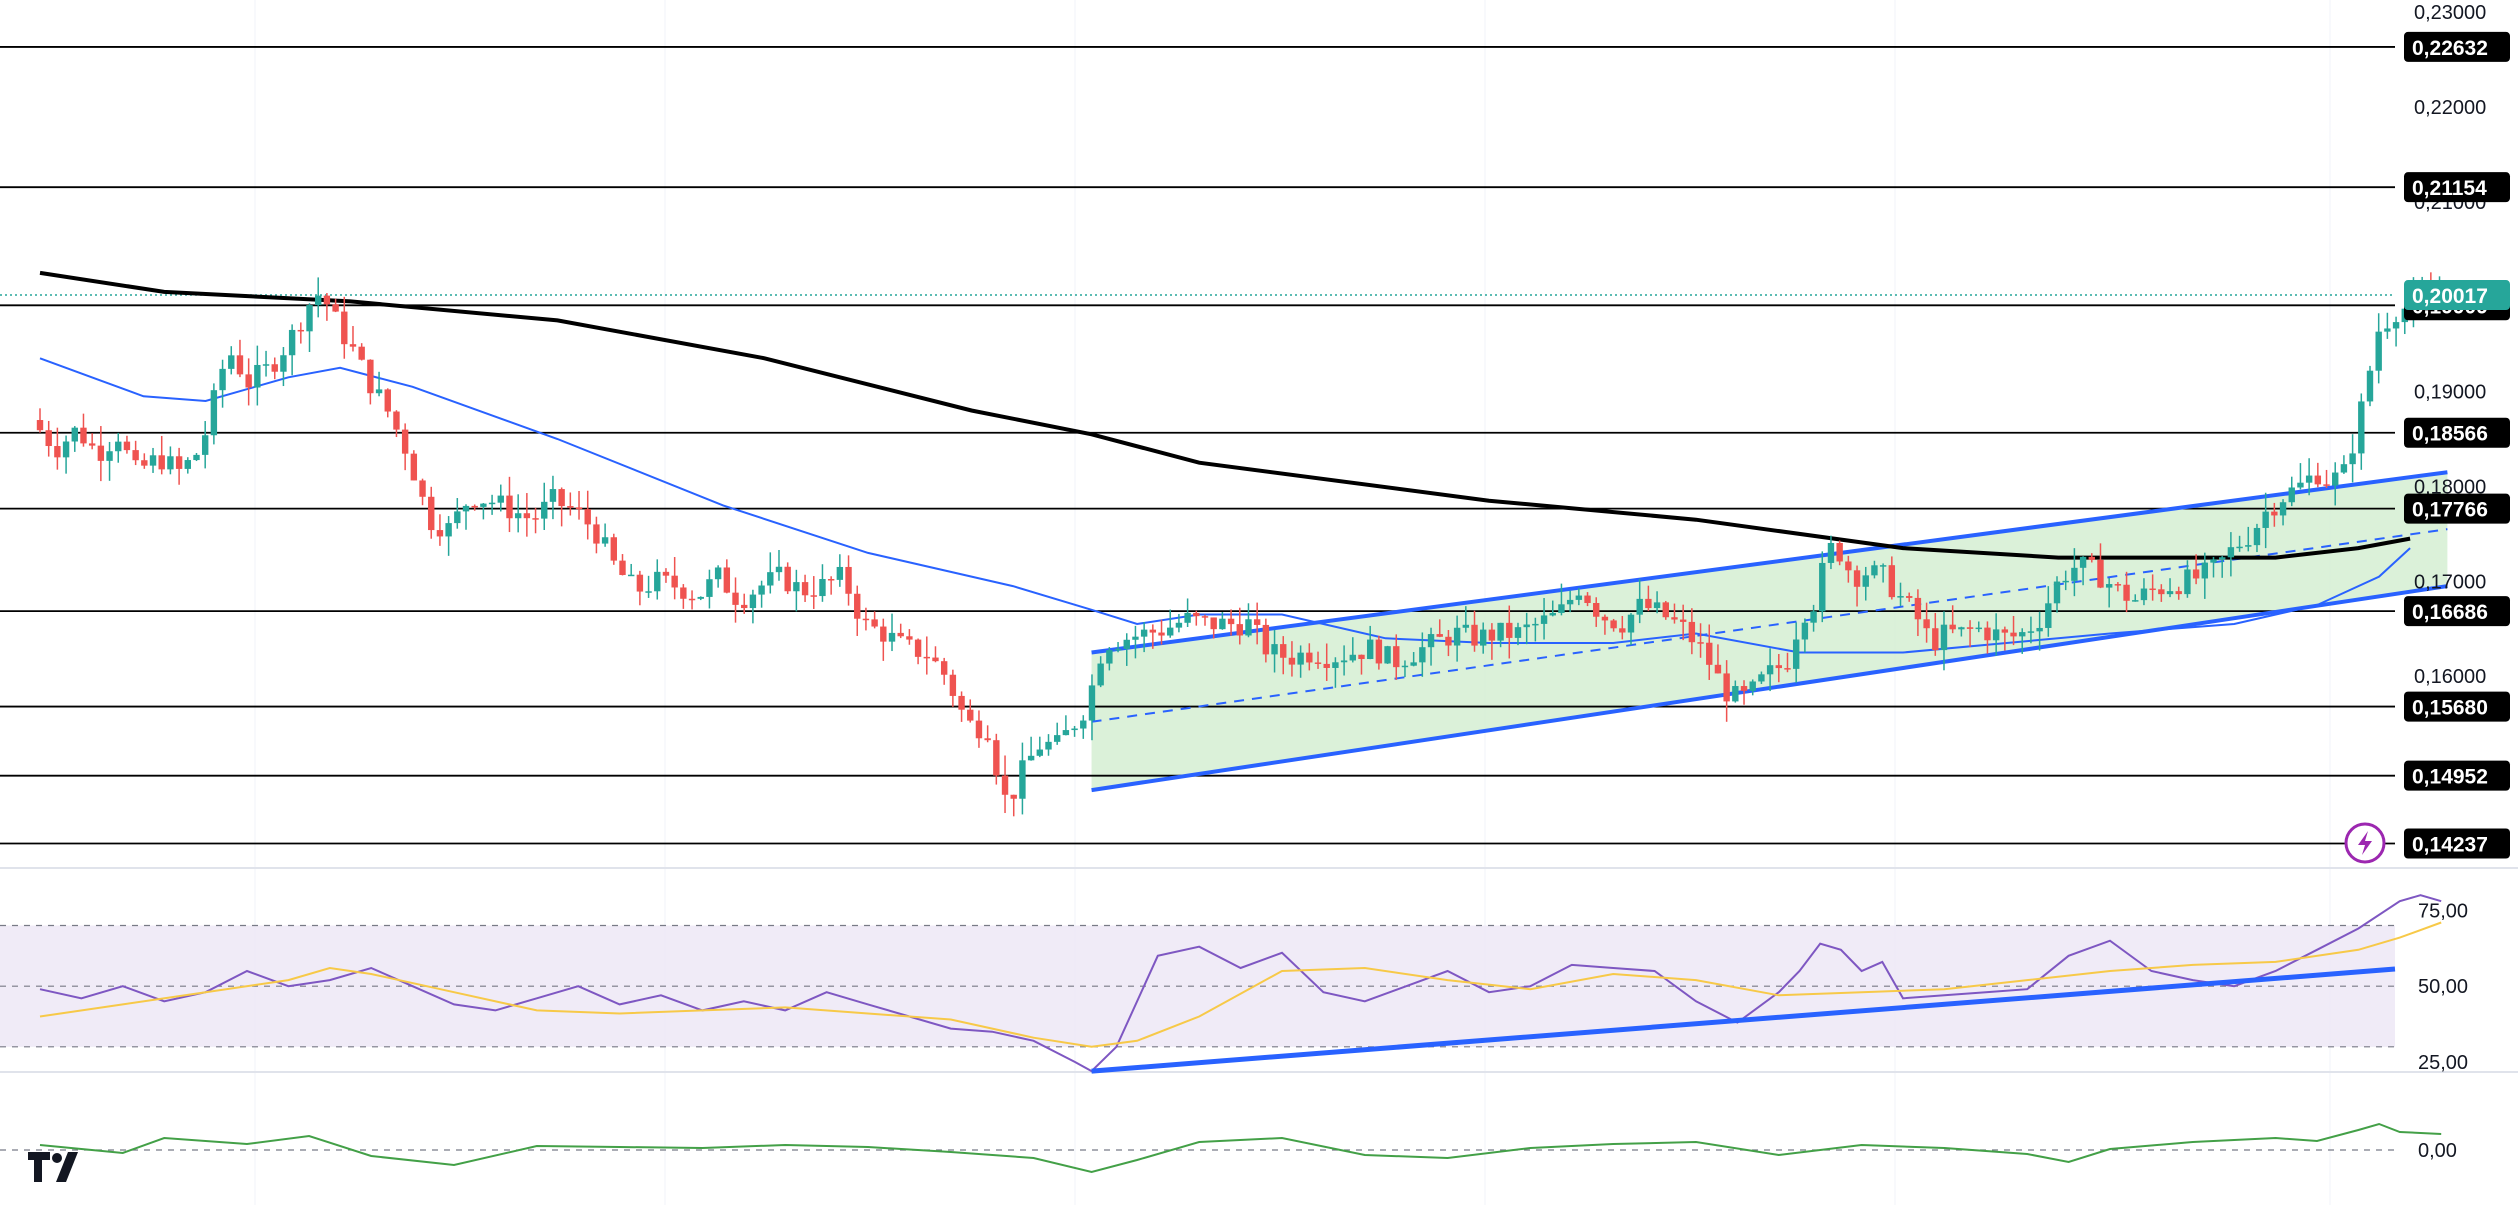 Image resolution: width=2518 pixels, height=1221 pixels. I want to click on rsi-tick-label: 75,00, so click(2443, 911).